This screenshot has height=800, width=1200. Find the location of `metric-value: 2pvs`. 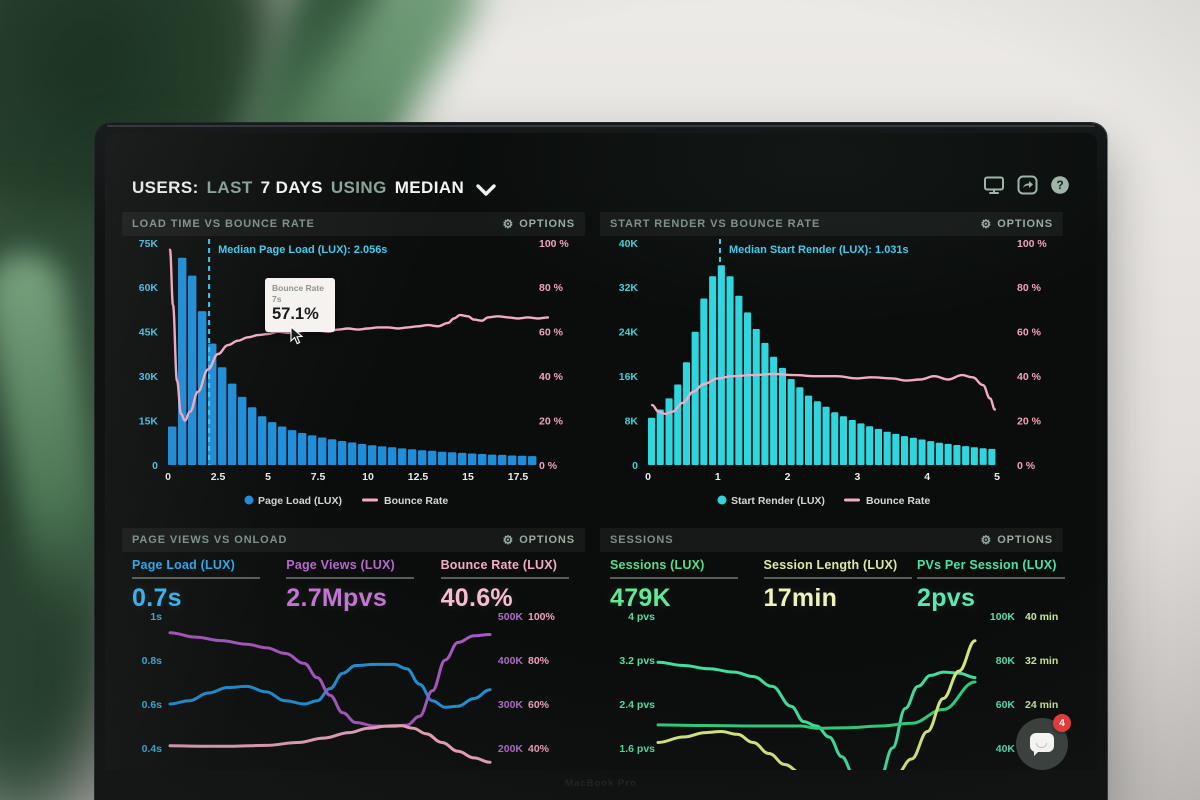

metric-value: 2pvs is located at coordinates (946, 598).